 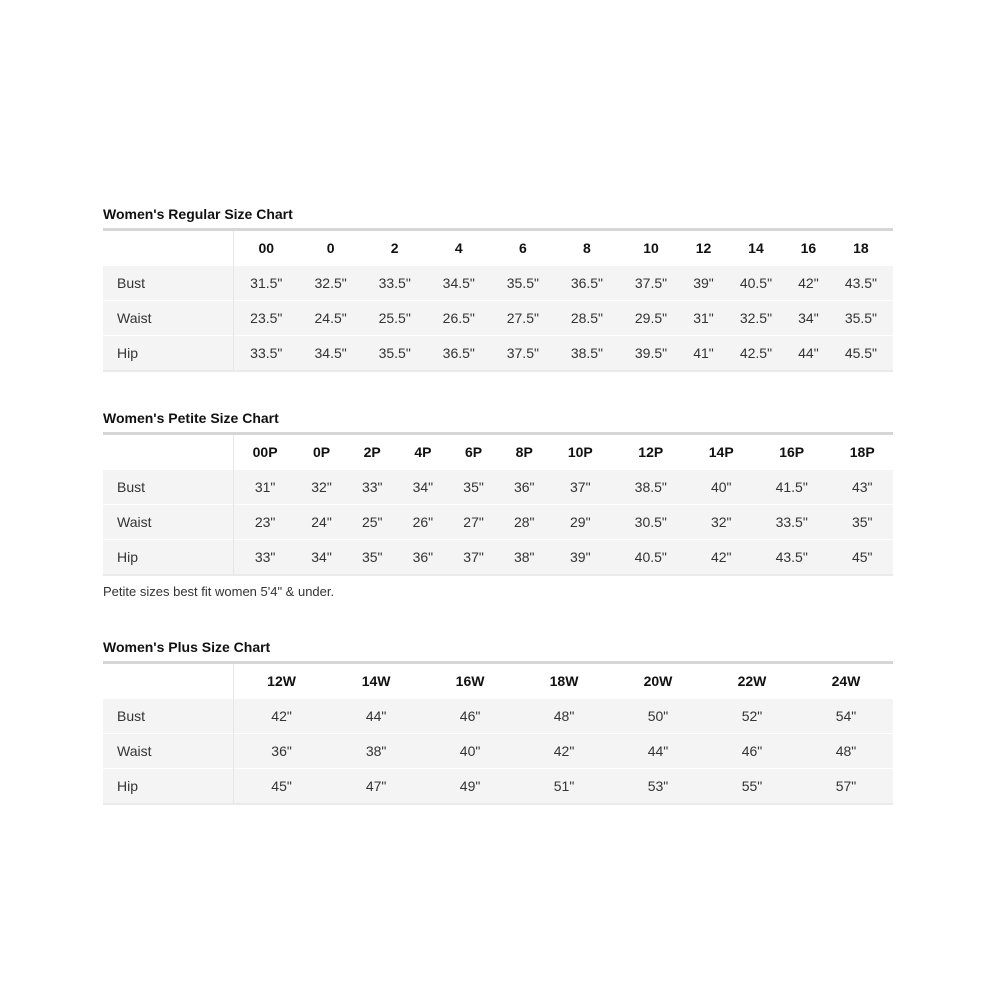 What do you see at coordinates (372, 522) in the screenshot?
I see `measurement-value: 25"` at bounding box center [372, 522].